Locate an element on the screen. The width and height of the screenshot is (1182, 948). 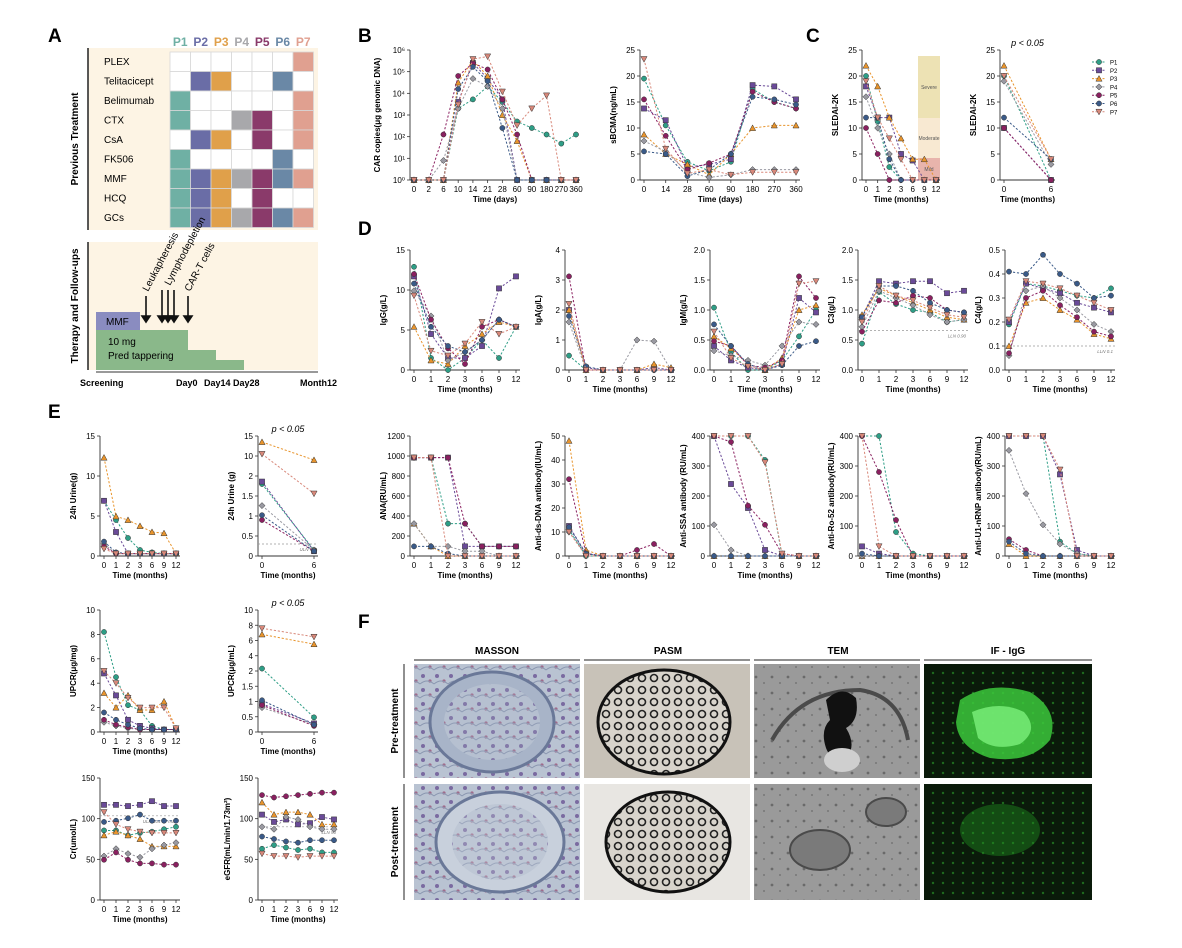
x-tick-label: 1 is located at coordinates (431, 565).